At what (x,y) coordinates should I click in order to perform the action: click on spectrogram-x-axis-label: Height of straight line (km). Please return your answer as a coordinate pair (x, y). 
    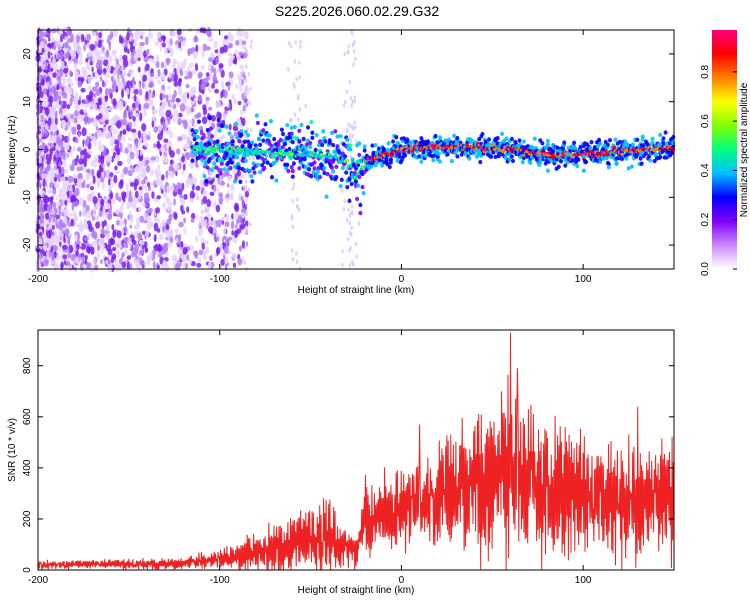
    Looking at the image, I should click on (356, 290).